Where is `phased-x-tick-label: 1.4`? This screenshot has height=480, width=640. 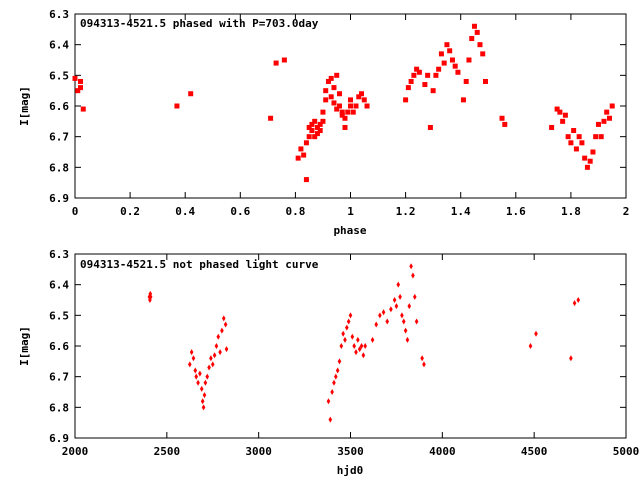 phased-x-tick-label: 1.4 is located at coordinates (461, 211).